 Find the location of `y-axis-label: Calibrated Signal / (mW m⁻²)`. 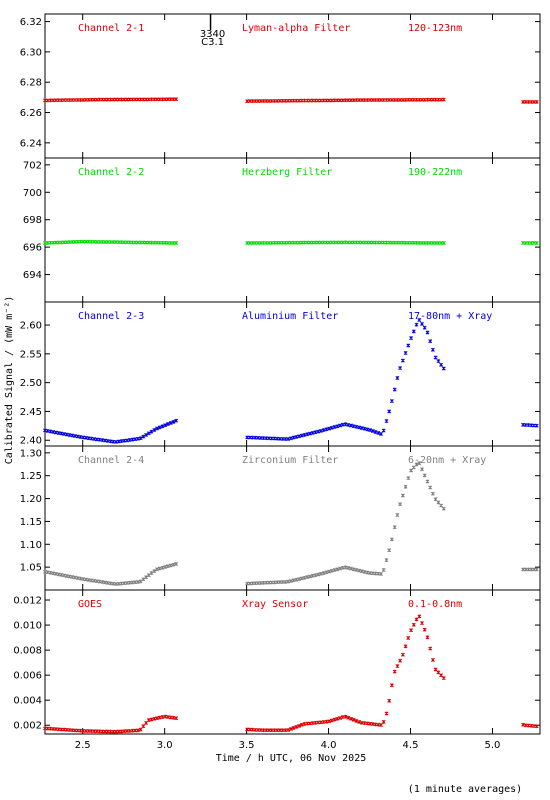

y-axis-label: Calibrated Signal / (mW m⁻²) is located at coordinates (9, 380).